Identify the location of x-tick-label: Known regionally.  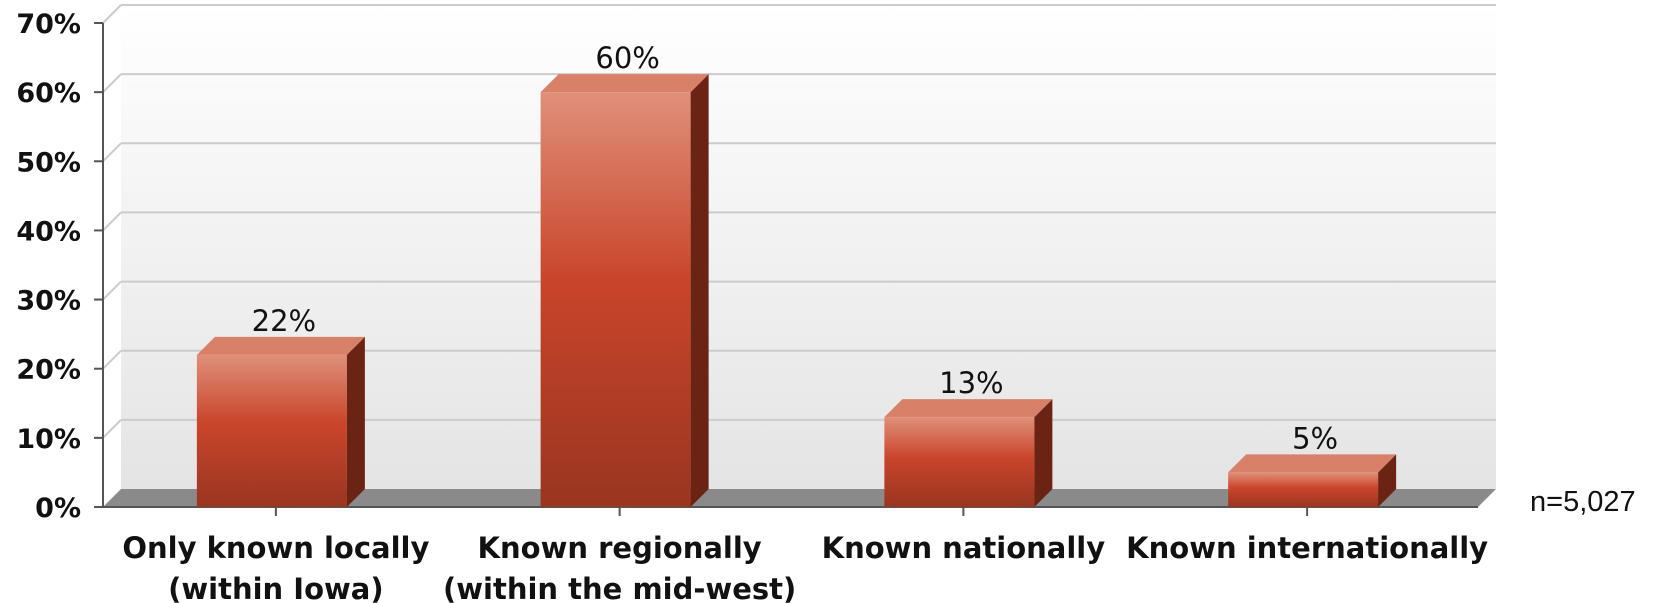
(620, 548).